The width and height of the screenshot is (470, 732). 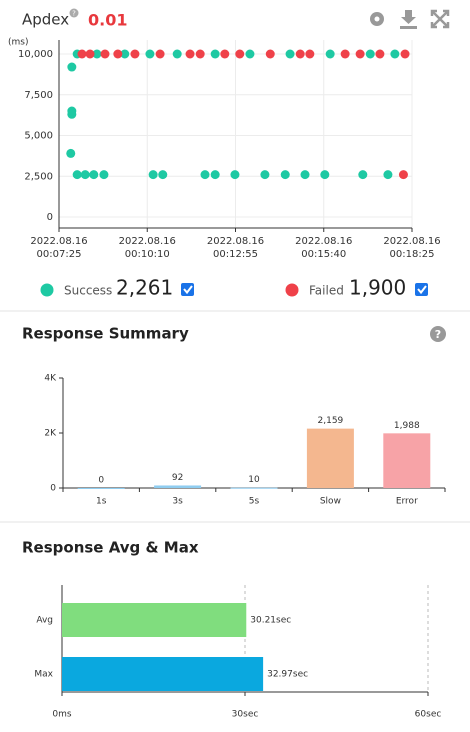 What do you see at coordinates (177, 502) in the screenshot?
I see `x-tick-label: 3s` at bounding box center [177, 502].